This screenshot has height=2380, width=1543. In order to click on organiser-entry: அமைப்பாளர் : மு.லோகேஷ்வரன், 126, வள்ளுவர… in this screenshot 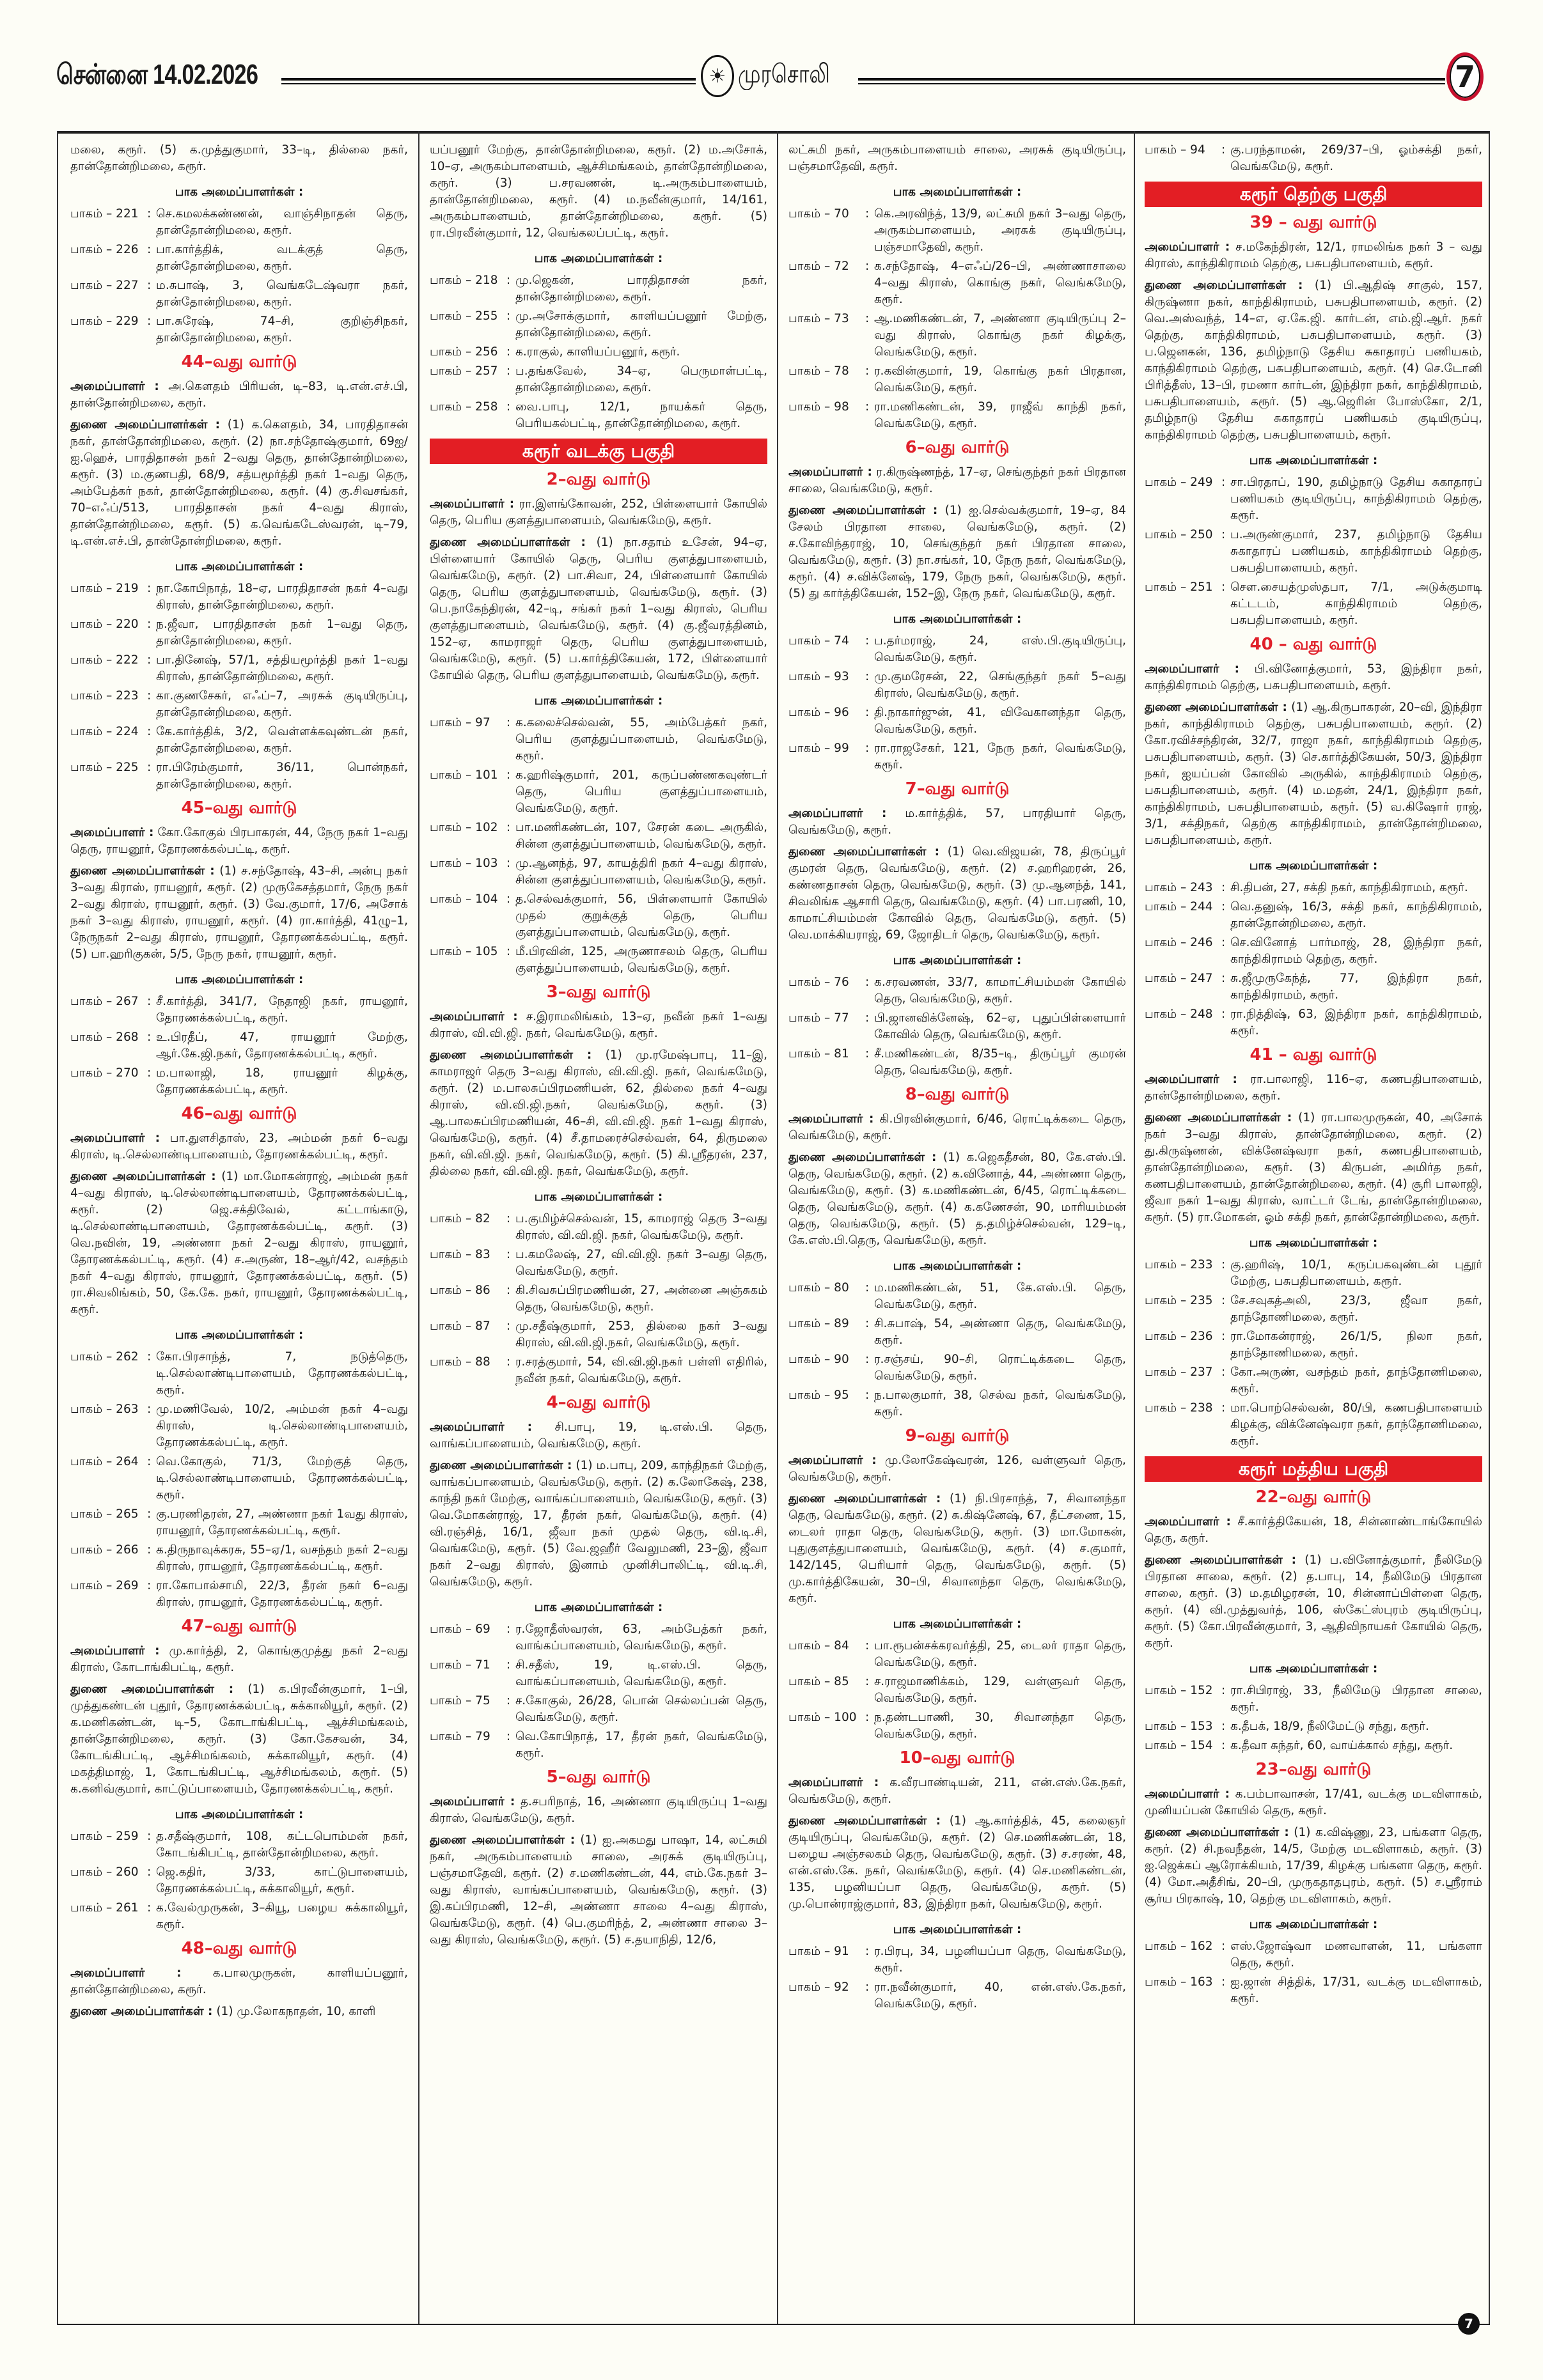, I will do `click(957, 1469)`.